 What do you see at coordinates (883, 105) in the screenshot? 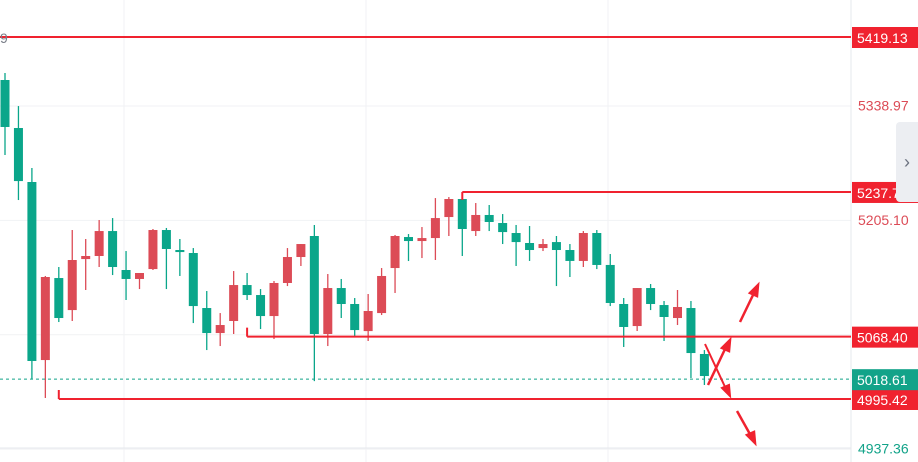
I see `price-tick-label: 5338.97` at bounding box center [883, 105].